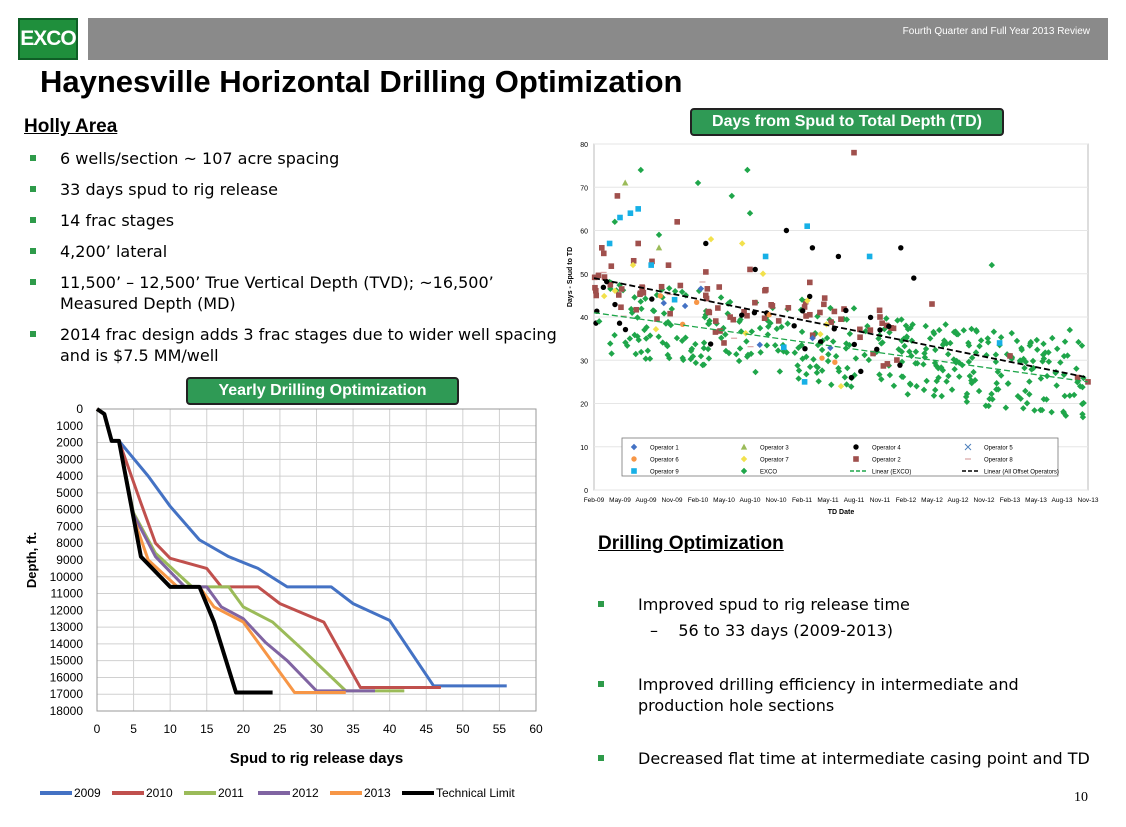  What do you see at coordinates (1010, 500) in the screenshot?
I see `x-tick-label: Feb-13` at bounding box center [1010, 500].